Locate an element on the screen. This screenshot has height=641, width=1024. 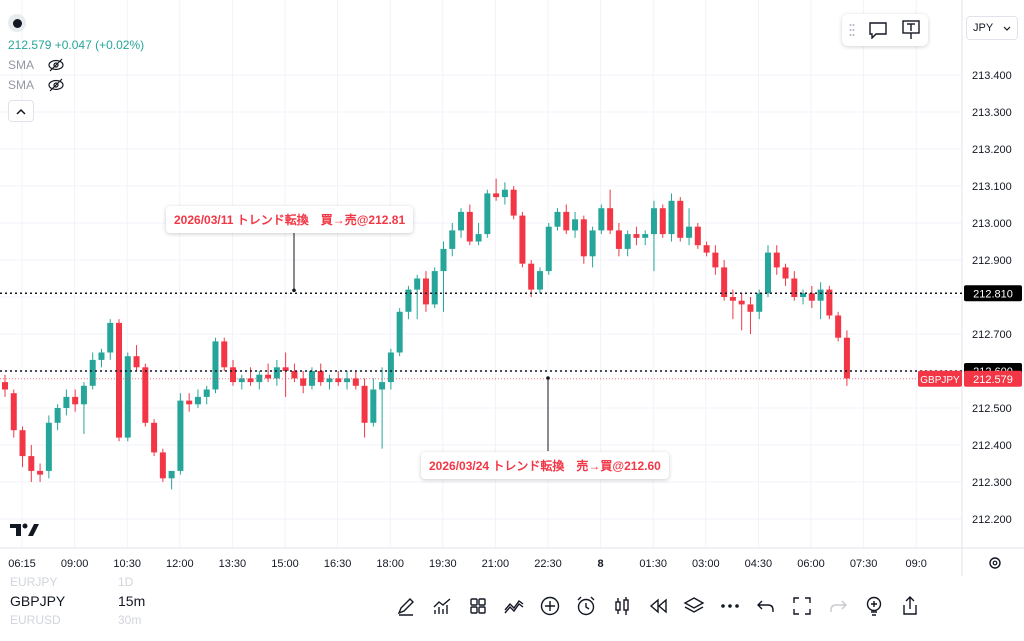
symbol-picker: EURJPY GBPJPY EURUSD is located at coordinates (37, 601).